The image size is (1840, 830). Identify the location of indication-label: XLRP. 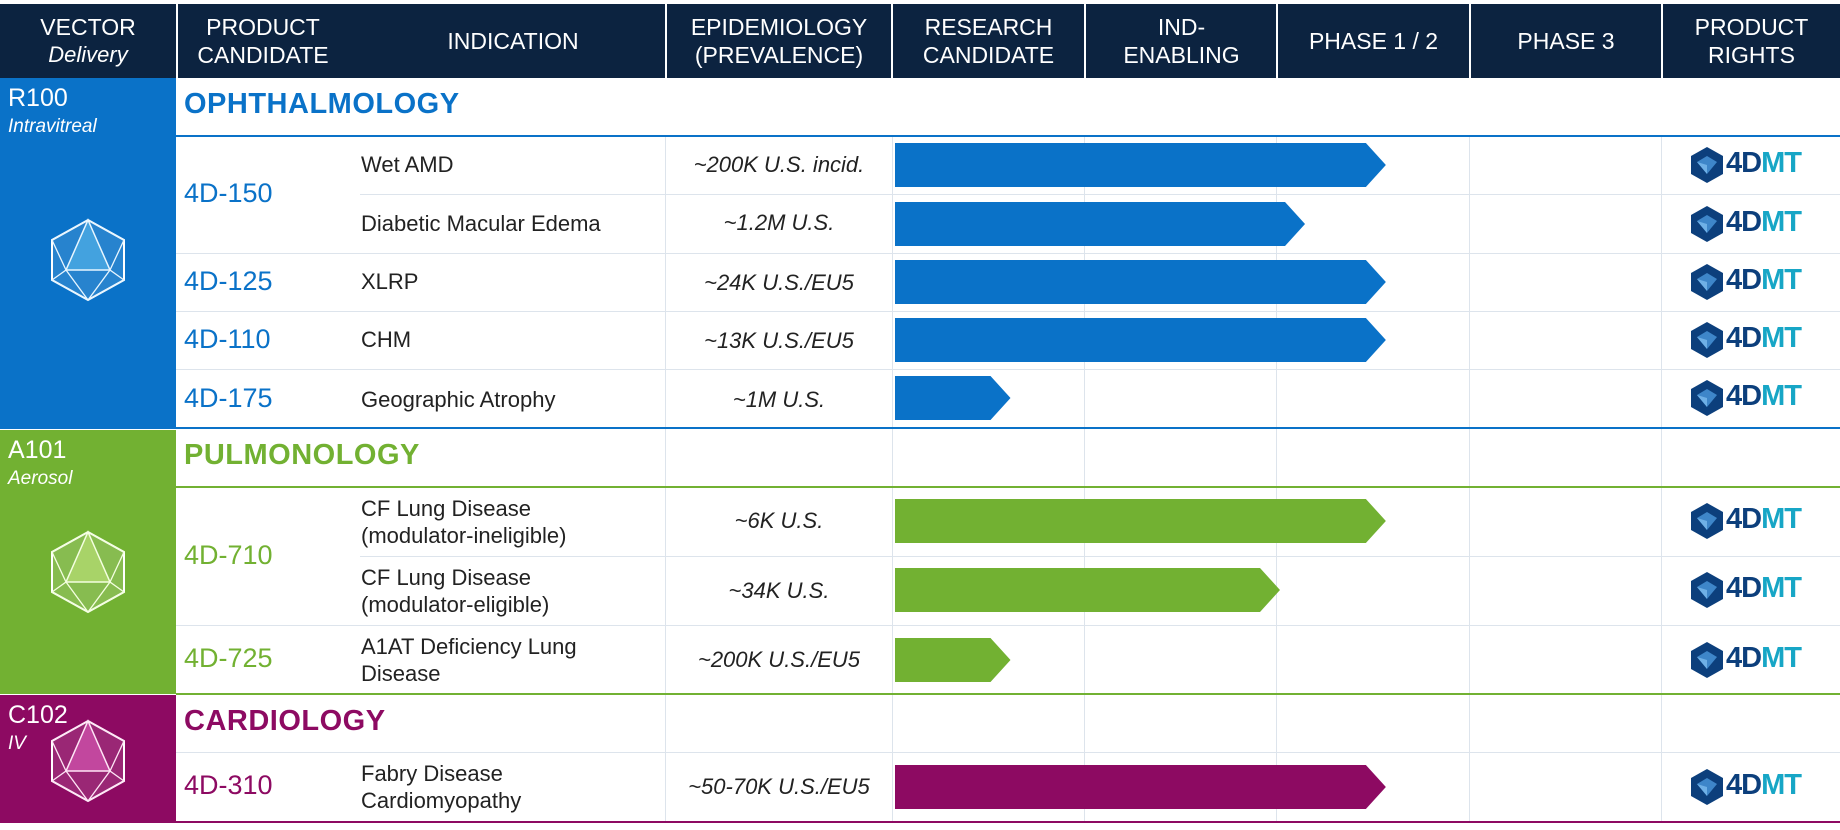
(390, 281).